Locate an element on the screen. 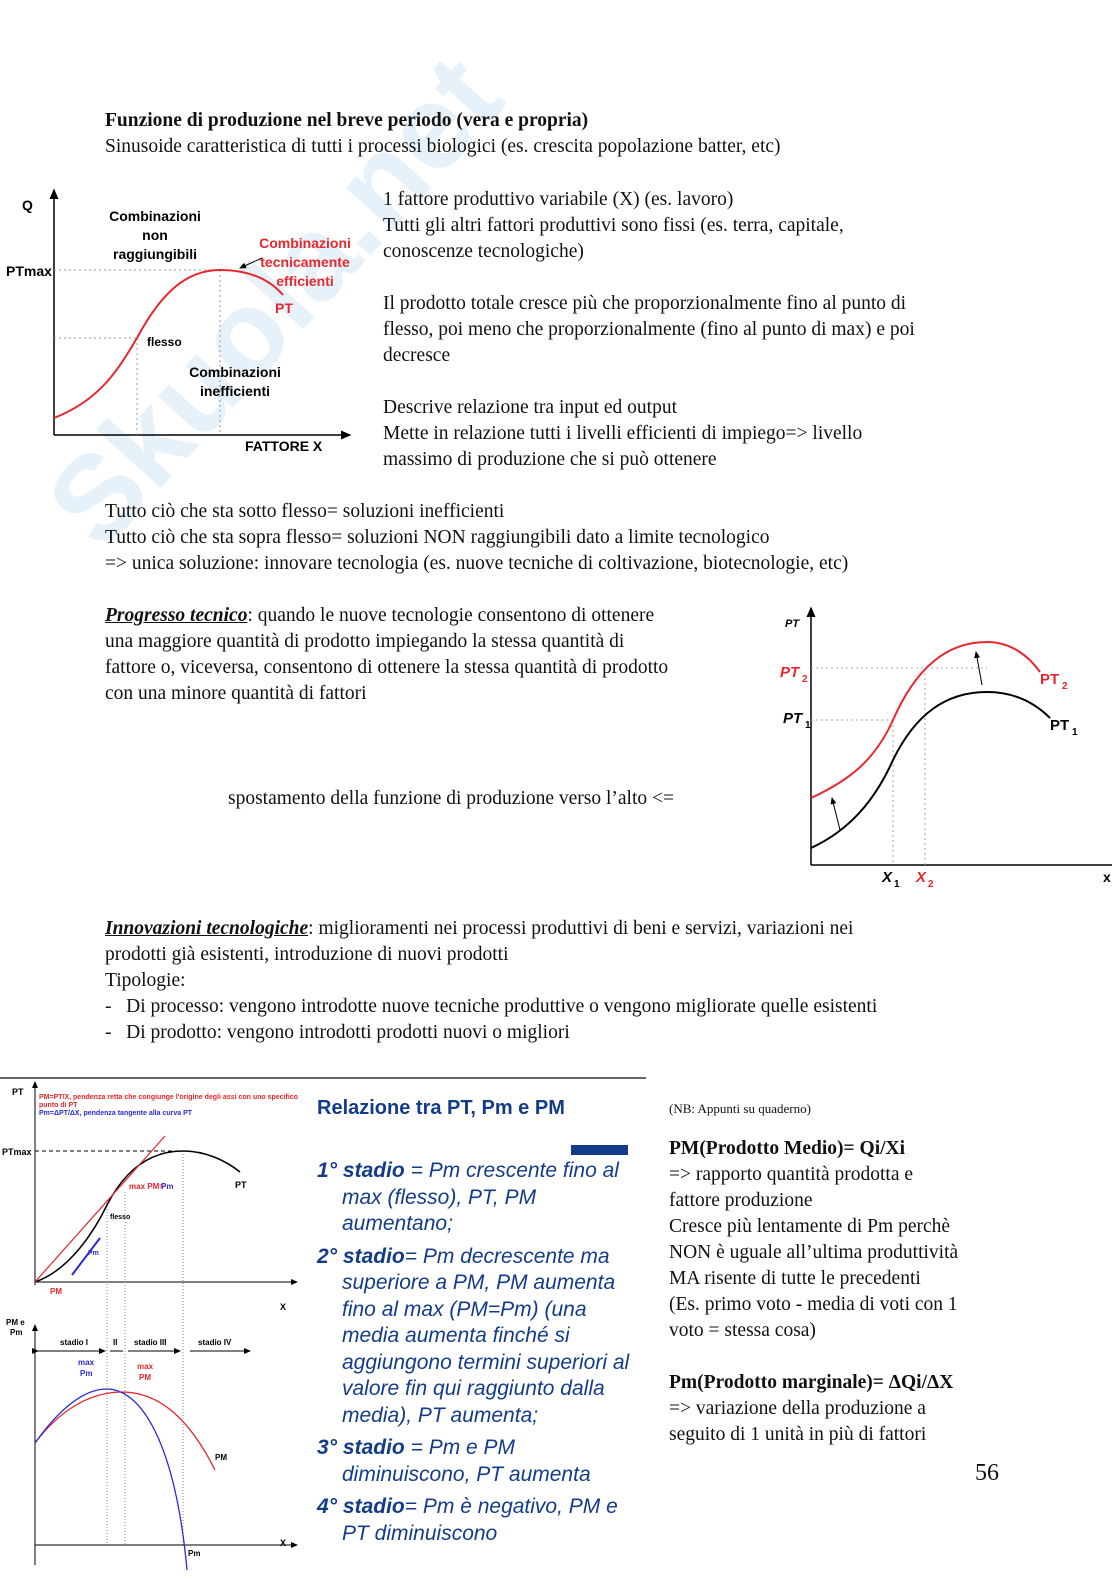 Image resolution: width=1116 pixels, height=1579 pixels. c2-x2: X is located at coordinates (921, 877).